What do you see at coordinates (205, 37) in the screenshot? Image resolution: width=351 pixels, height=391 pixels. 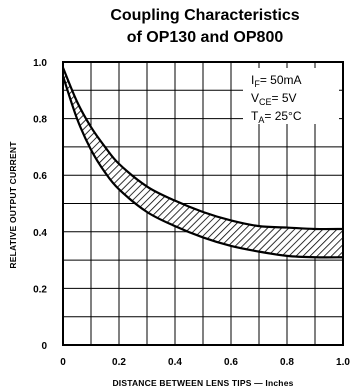 I see `chart-title-line-2: of OP130 and OP800` at bounding box center [205, 37].